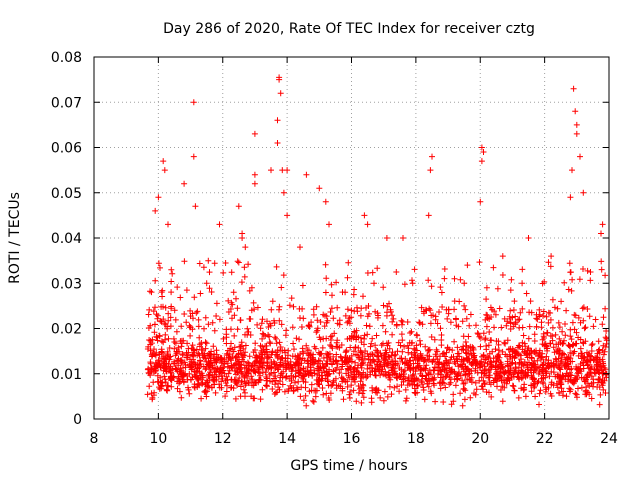  Describe the element at coordinates (223, 439) in the screenshot. I see `x-tick-label: 12` at that location.